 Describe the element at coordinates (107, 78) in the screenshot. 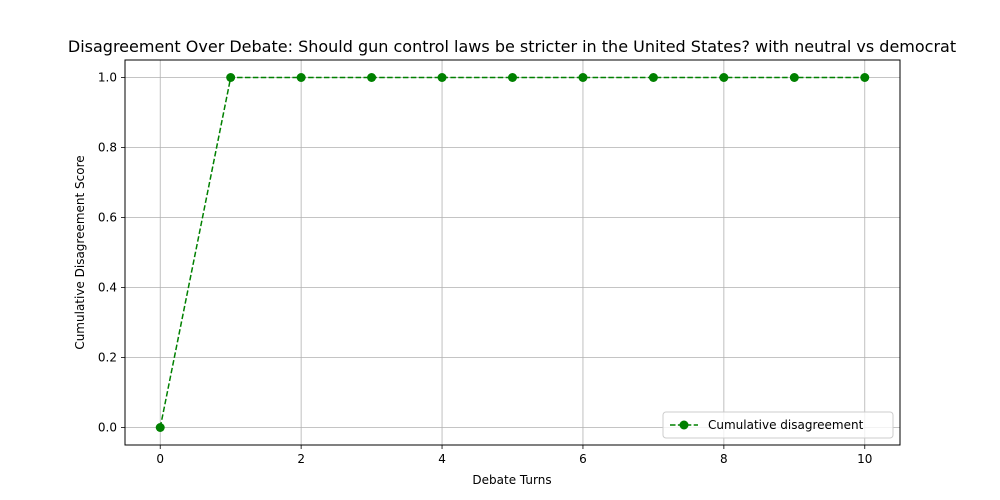

I see `y-tick-label: 1.0` at that location.